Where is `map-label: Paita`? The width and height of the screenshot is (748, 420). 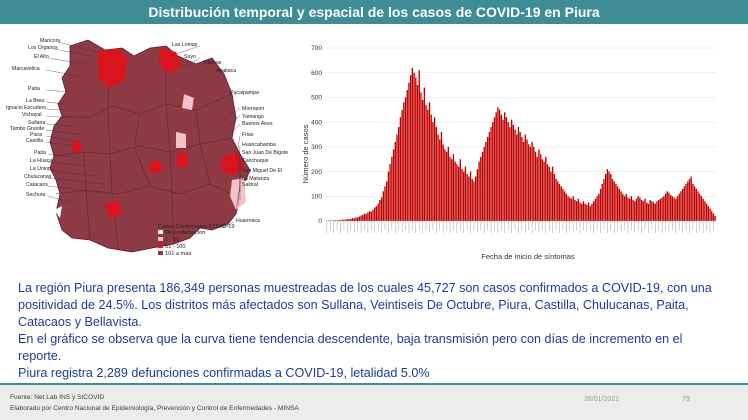
map-label: Paita is located at coordinates (34, 89).